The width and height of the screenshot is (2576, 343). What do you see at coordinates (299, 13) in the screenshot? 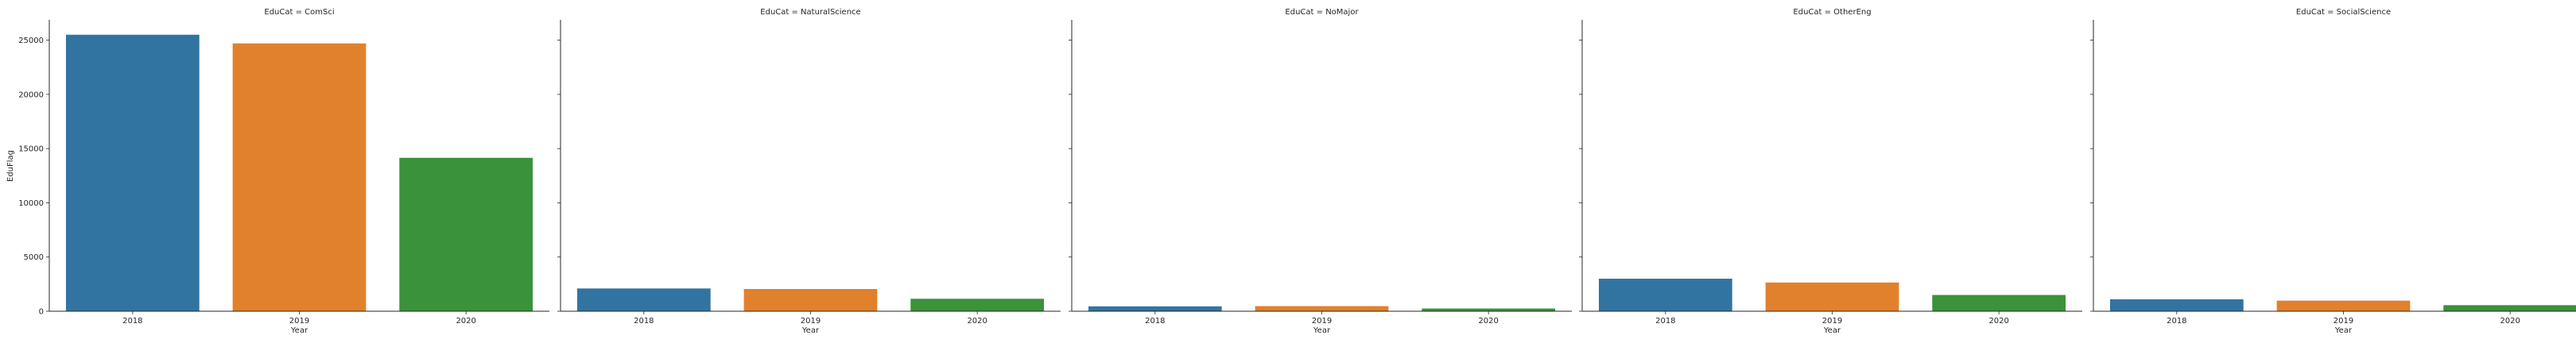
I see `panel-title: EduCat = ComSci` at bounding box center [299, 13].